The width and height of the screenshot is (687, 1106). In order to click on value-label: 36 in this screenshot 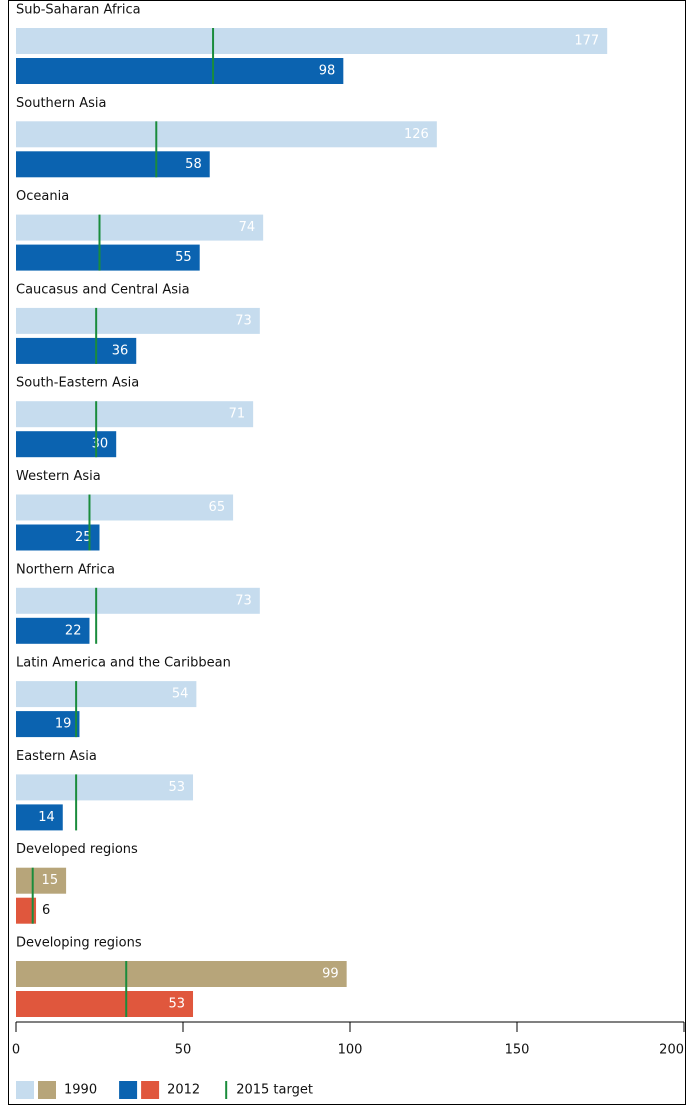, I will do `click(120, 350)`.